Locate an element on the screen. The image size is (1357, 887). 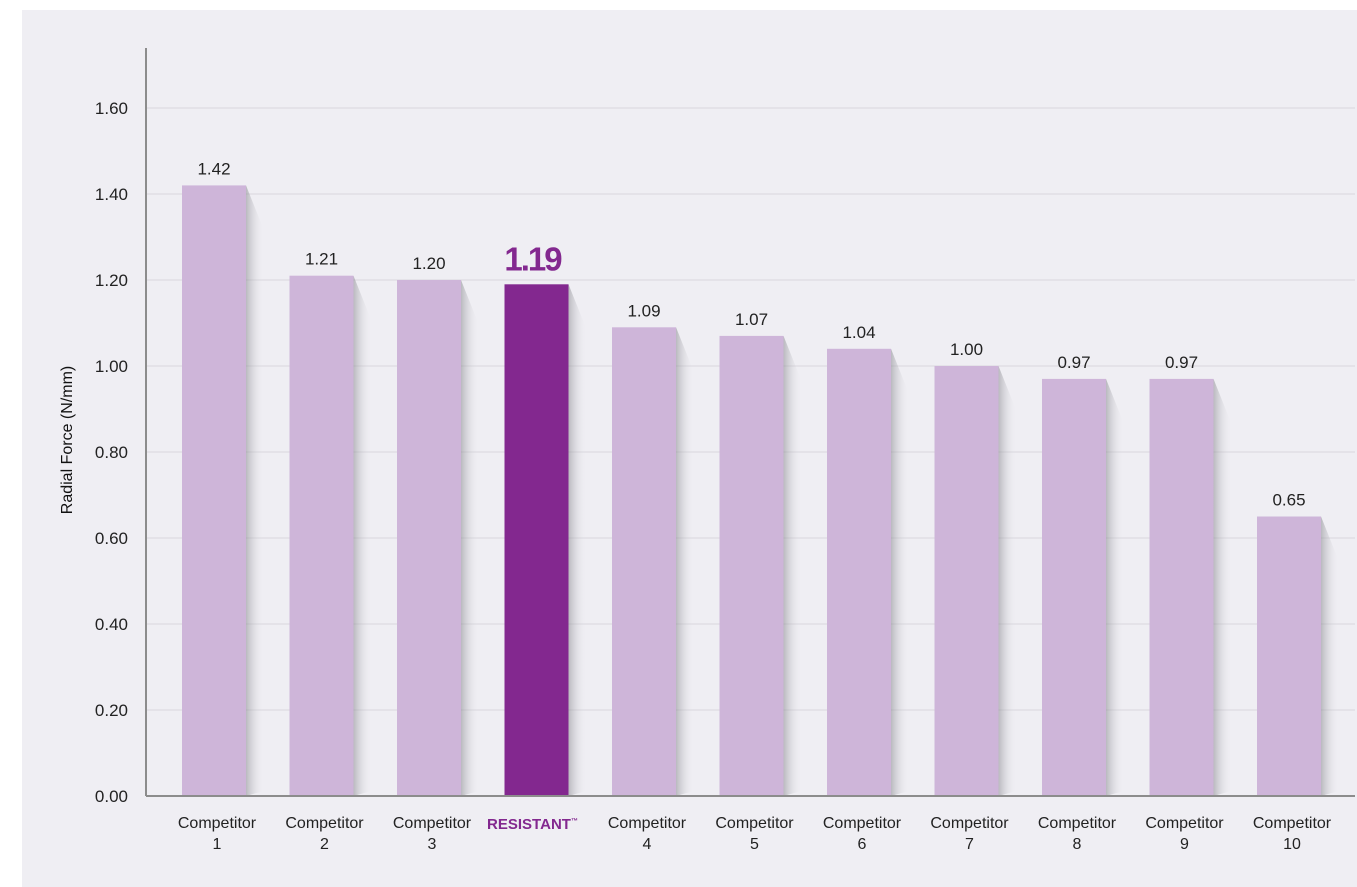
y-tick-label: 0.80 is located at coordinates (111, 452).